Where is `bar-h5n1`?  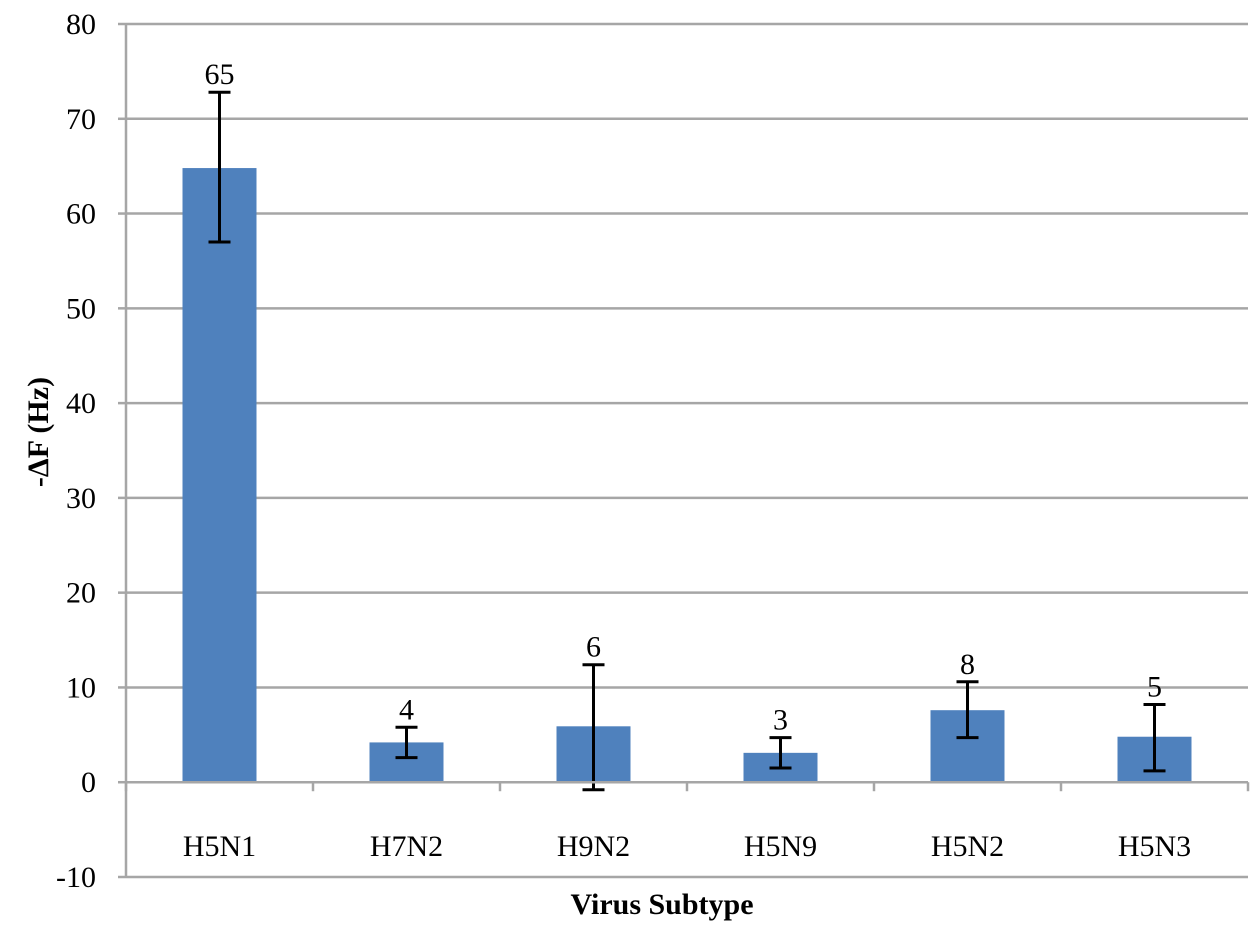 bar-h5n1 is located at coordinates (219, 475).